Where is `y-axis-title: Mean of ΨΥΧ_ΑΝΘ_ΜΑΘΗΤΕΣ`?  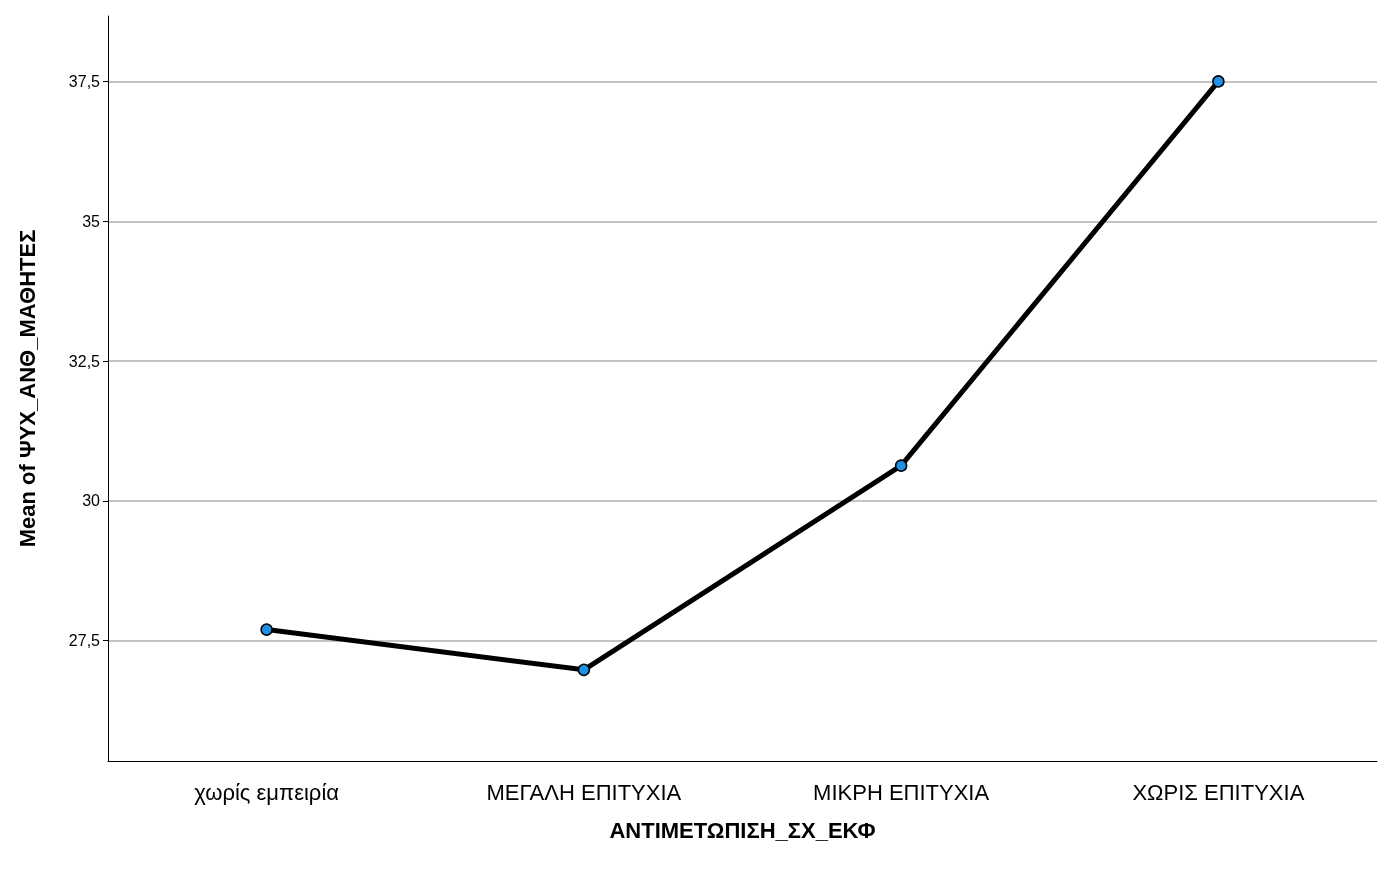
y-axis-title: Mean of ΨΥΧ_ΑΝΘ_ΜΑΘΗΤΕΣ is located at coordinates (27, 388).